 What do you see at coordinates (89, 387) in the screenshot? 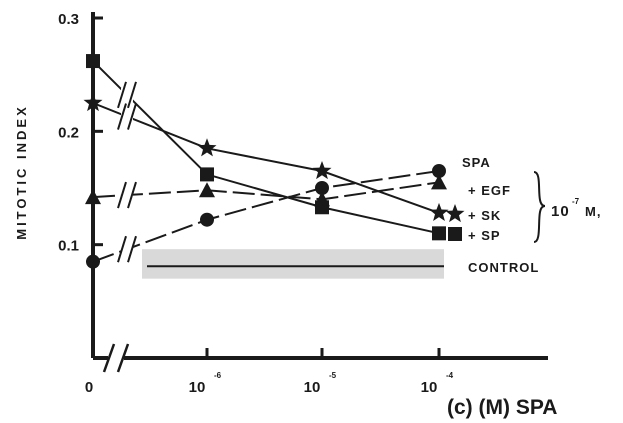
I see `x-tick-label: 0` at bounding box center [89, 387].